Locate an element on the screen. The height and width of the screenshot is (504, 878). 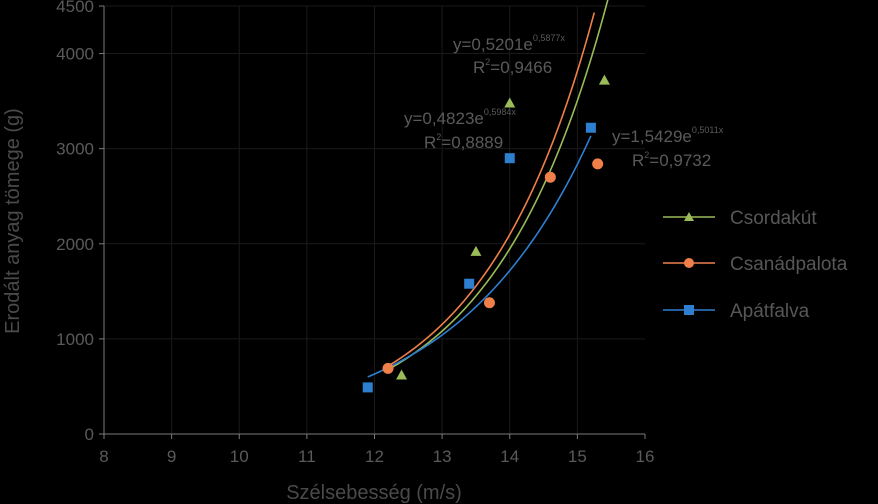
y-tick-label: 0 is located at coordinates (89, 434).